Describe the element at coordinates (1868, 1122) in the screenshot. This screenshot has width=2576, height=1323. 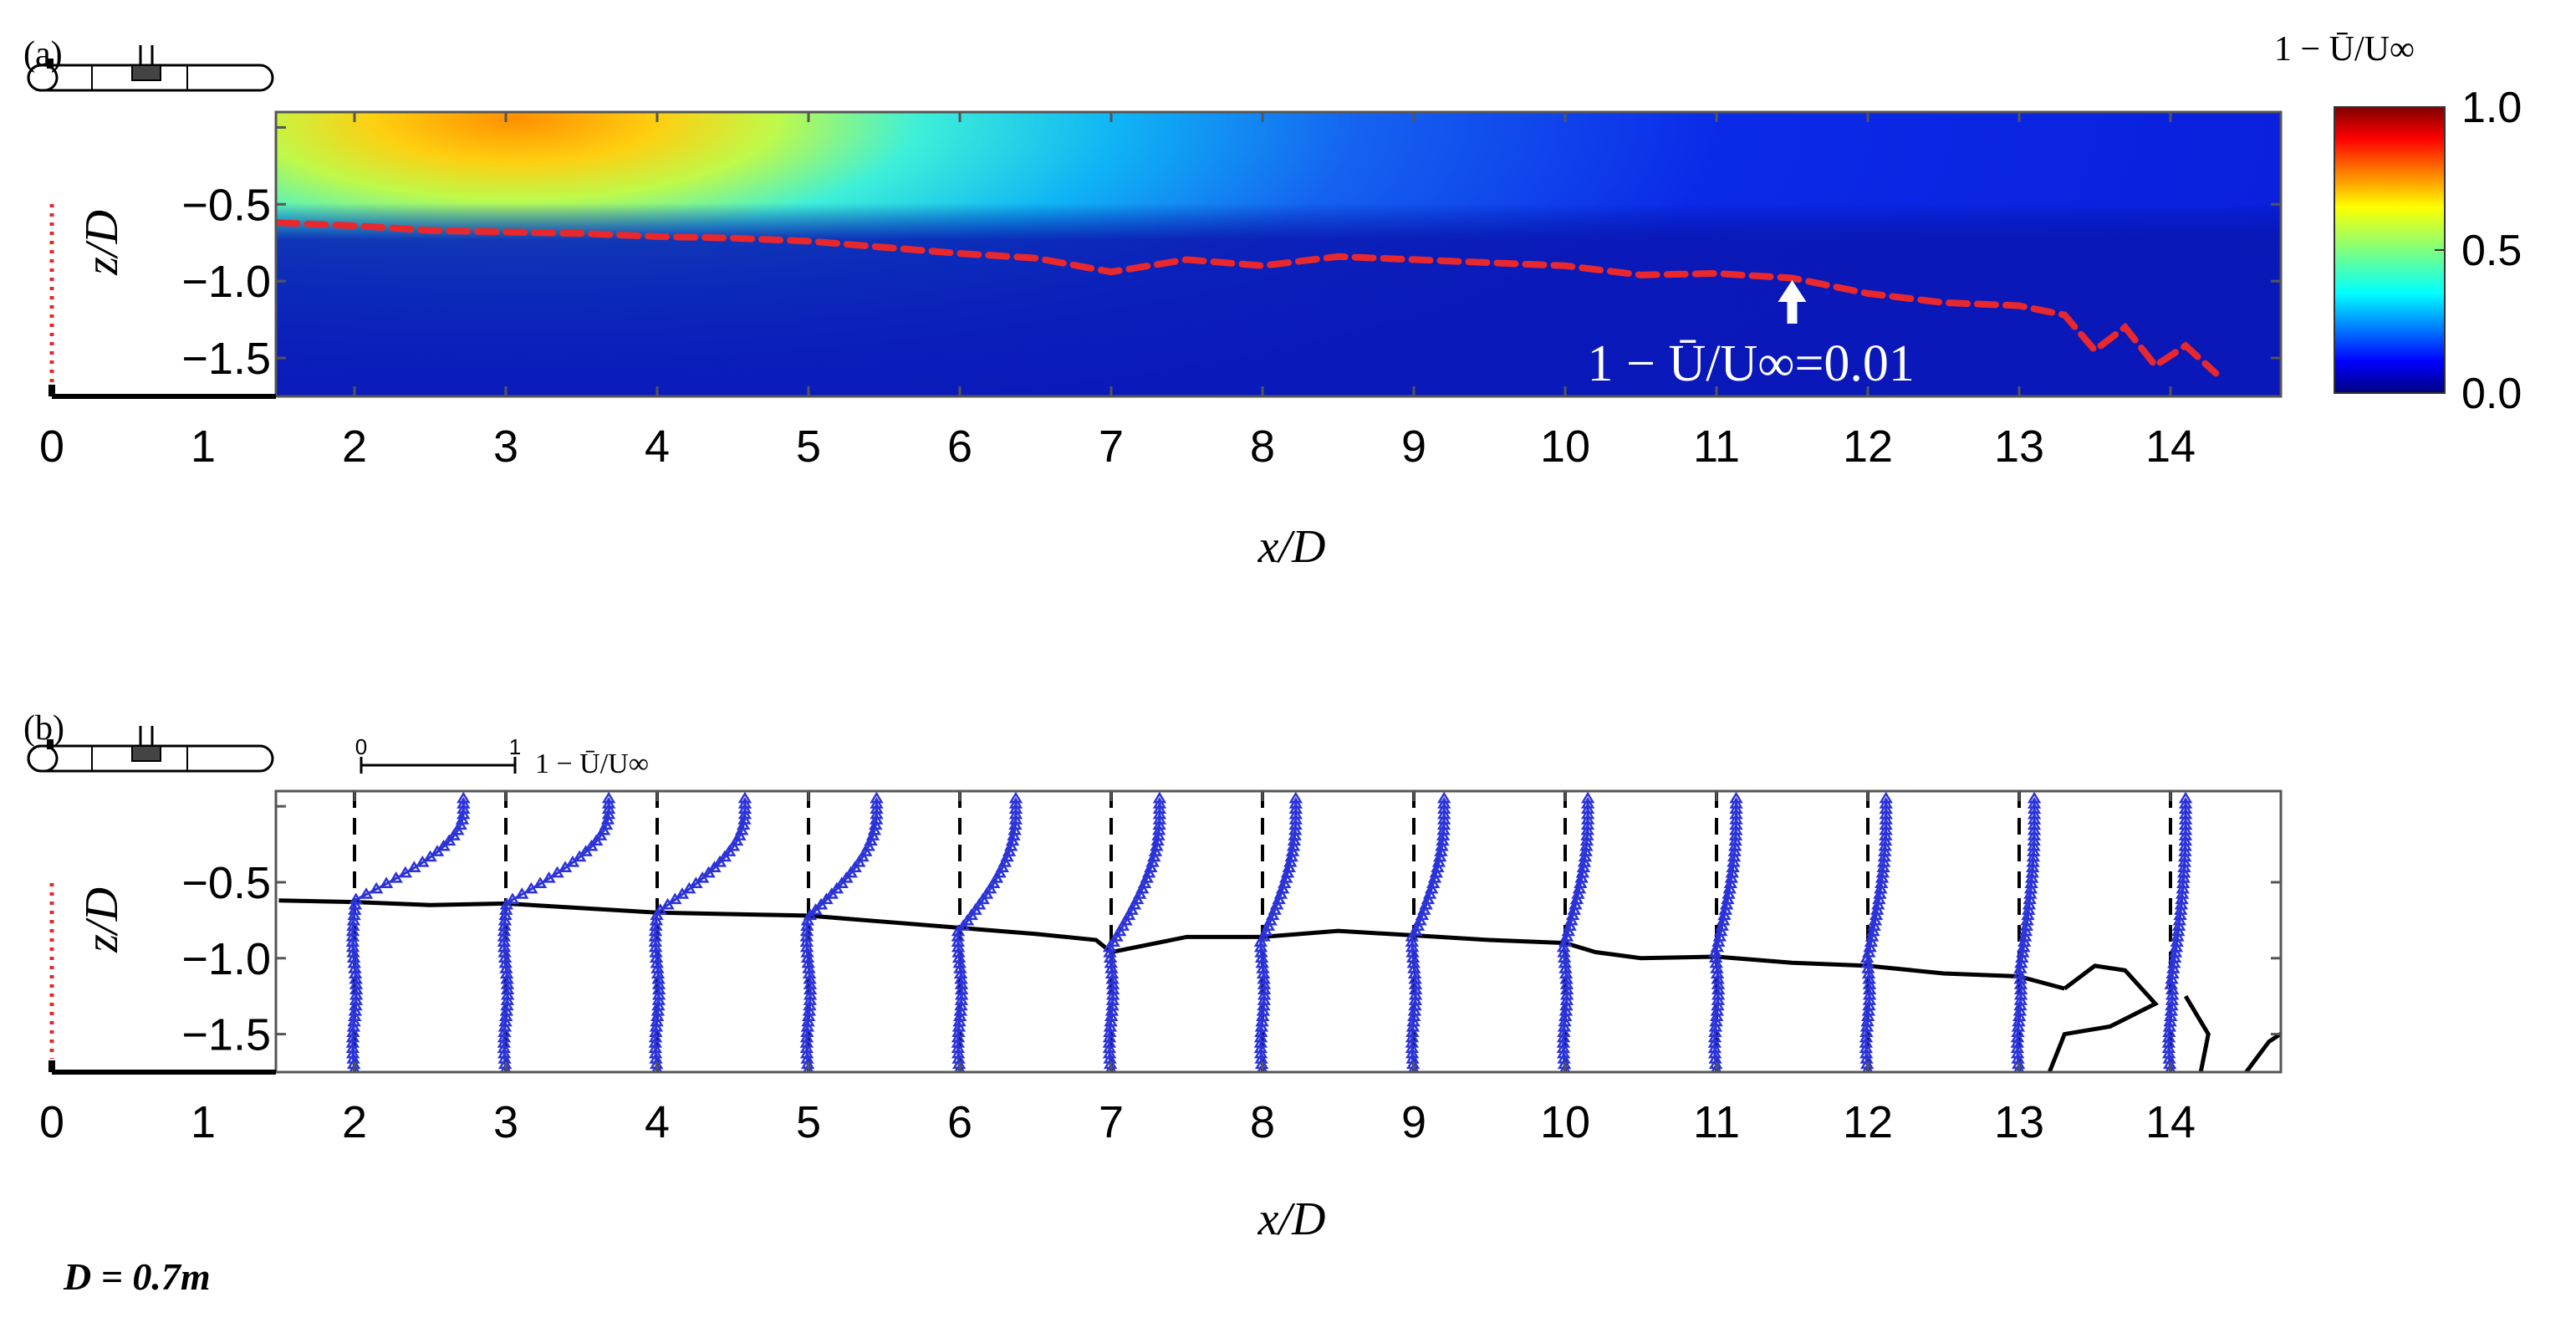
I see `panel-b-xtick-label: 12` at that location.